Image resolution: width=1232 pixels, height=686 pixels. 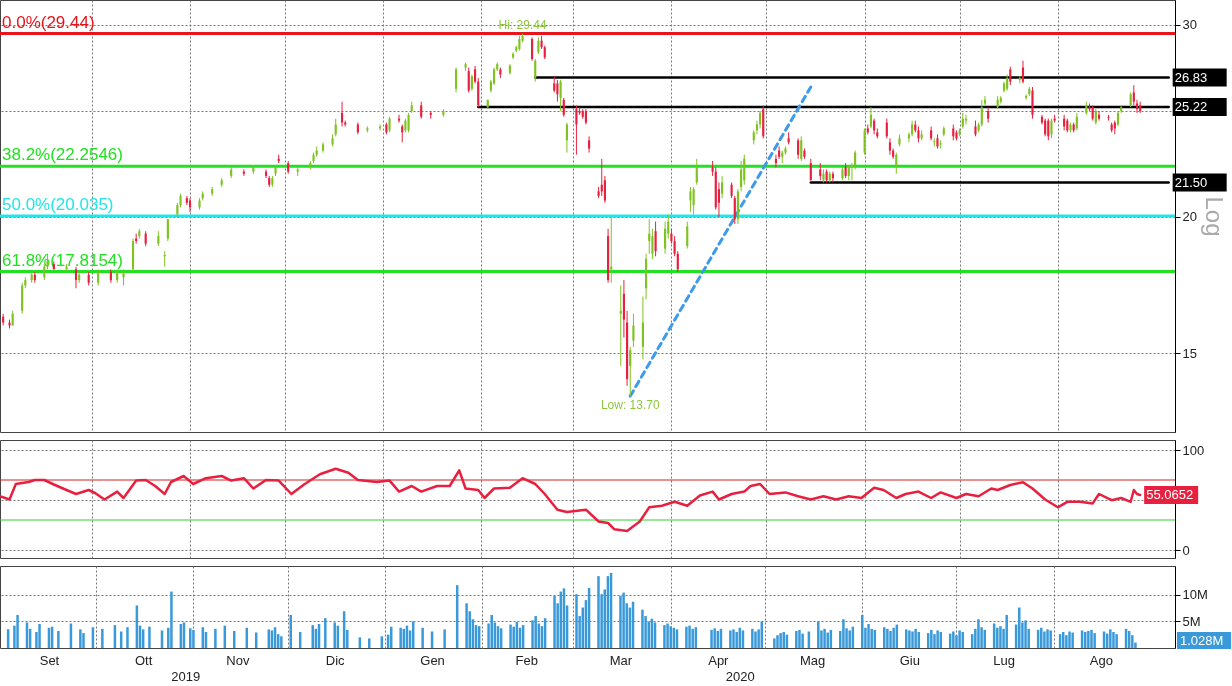 What do you see at coordinates (630, 405) in the screenshot?
I see `annotation: Low: 13.70` at bounding box center [630, 405].